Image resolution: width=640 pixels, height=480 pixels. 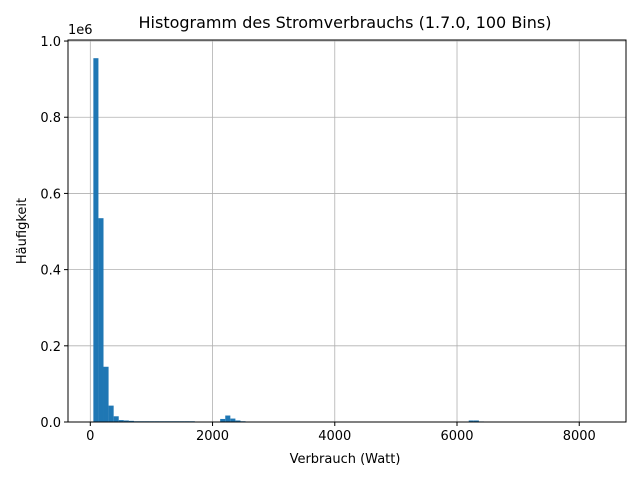 What do you see at coordinates (334, 436) in the screenshot?
I see `x-tick-label: 4000` at bounding box center [334, 436].